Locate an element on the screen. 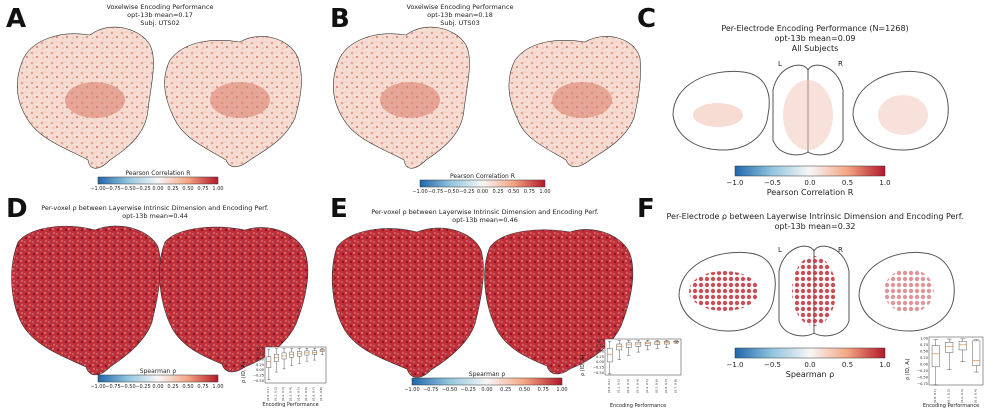  colorbar-a-label: Pearson Correlation R is located at coordinates (158, 173).